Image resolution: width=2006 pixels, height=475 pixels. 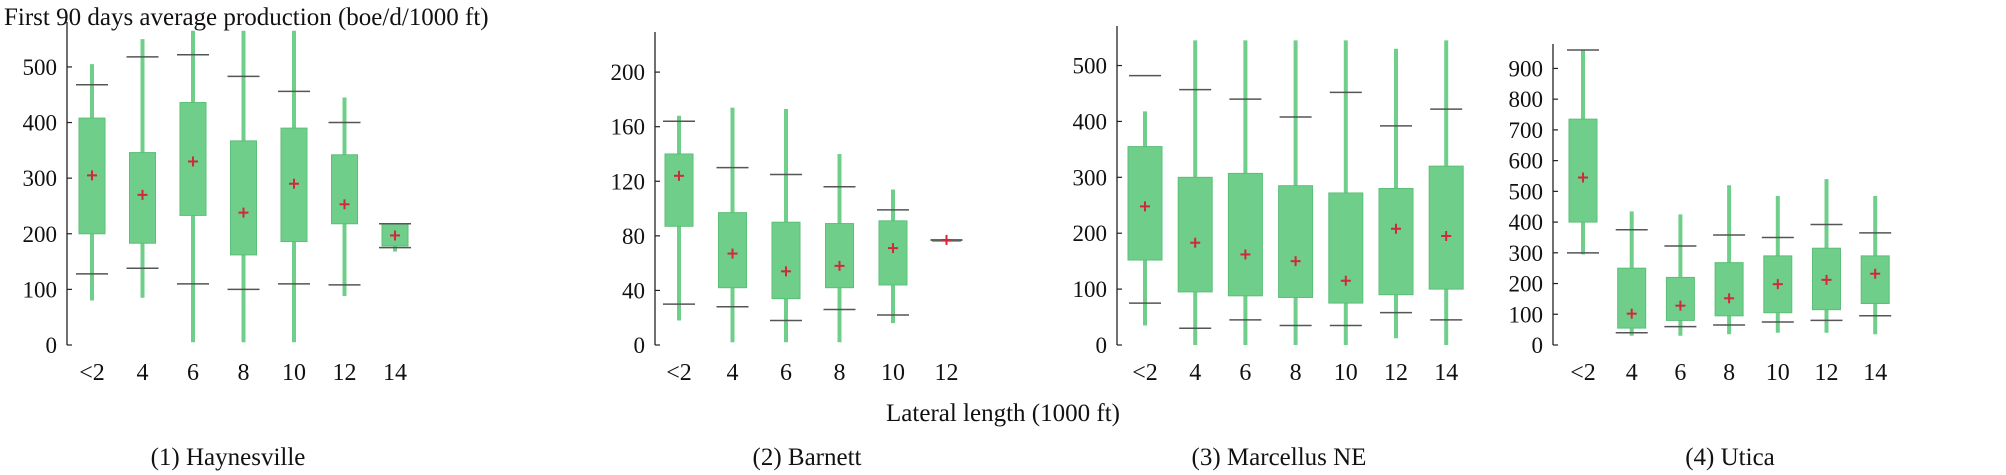 What do you see at coordinates (1279, 457) in the screenshot?
I see `panel-label: (3) Marcellus NE` at bounding box center [1279, 457].